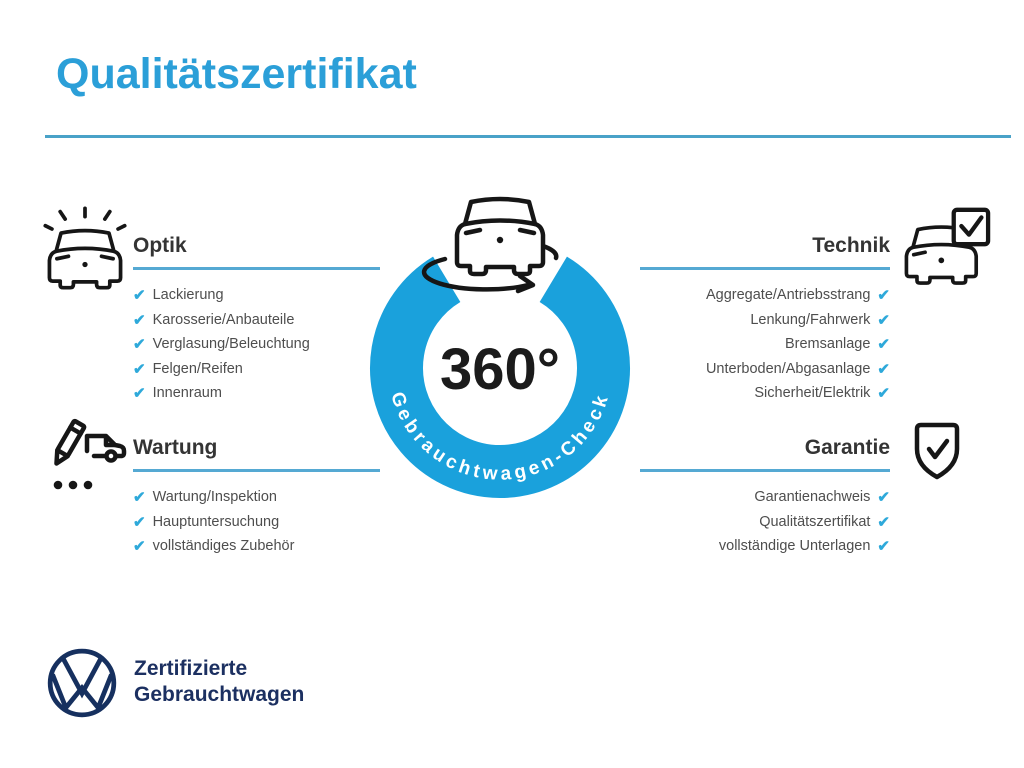  What do you see at coordinates (528, 136) in the screenshot?
I see `title-divider` at bounding box center [528, 136].